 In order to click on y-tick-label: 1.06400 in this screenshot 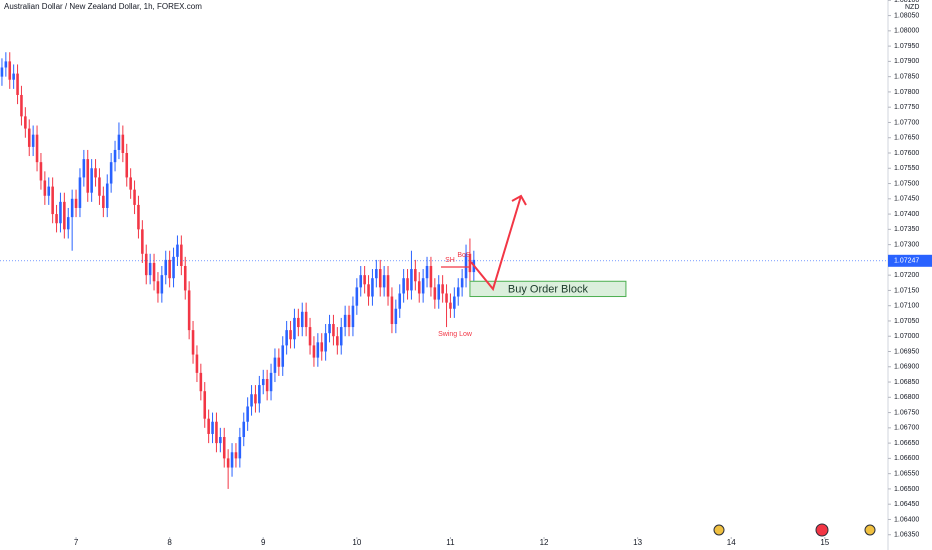, I will do `click(906, 519)`.